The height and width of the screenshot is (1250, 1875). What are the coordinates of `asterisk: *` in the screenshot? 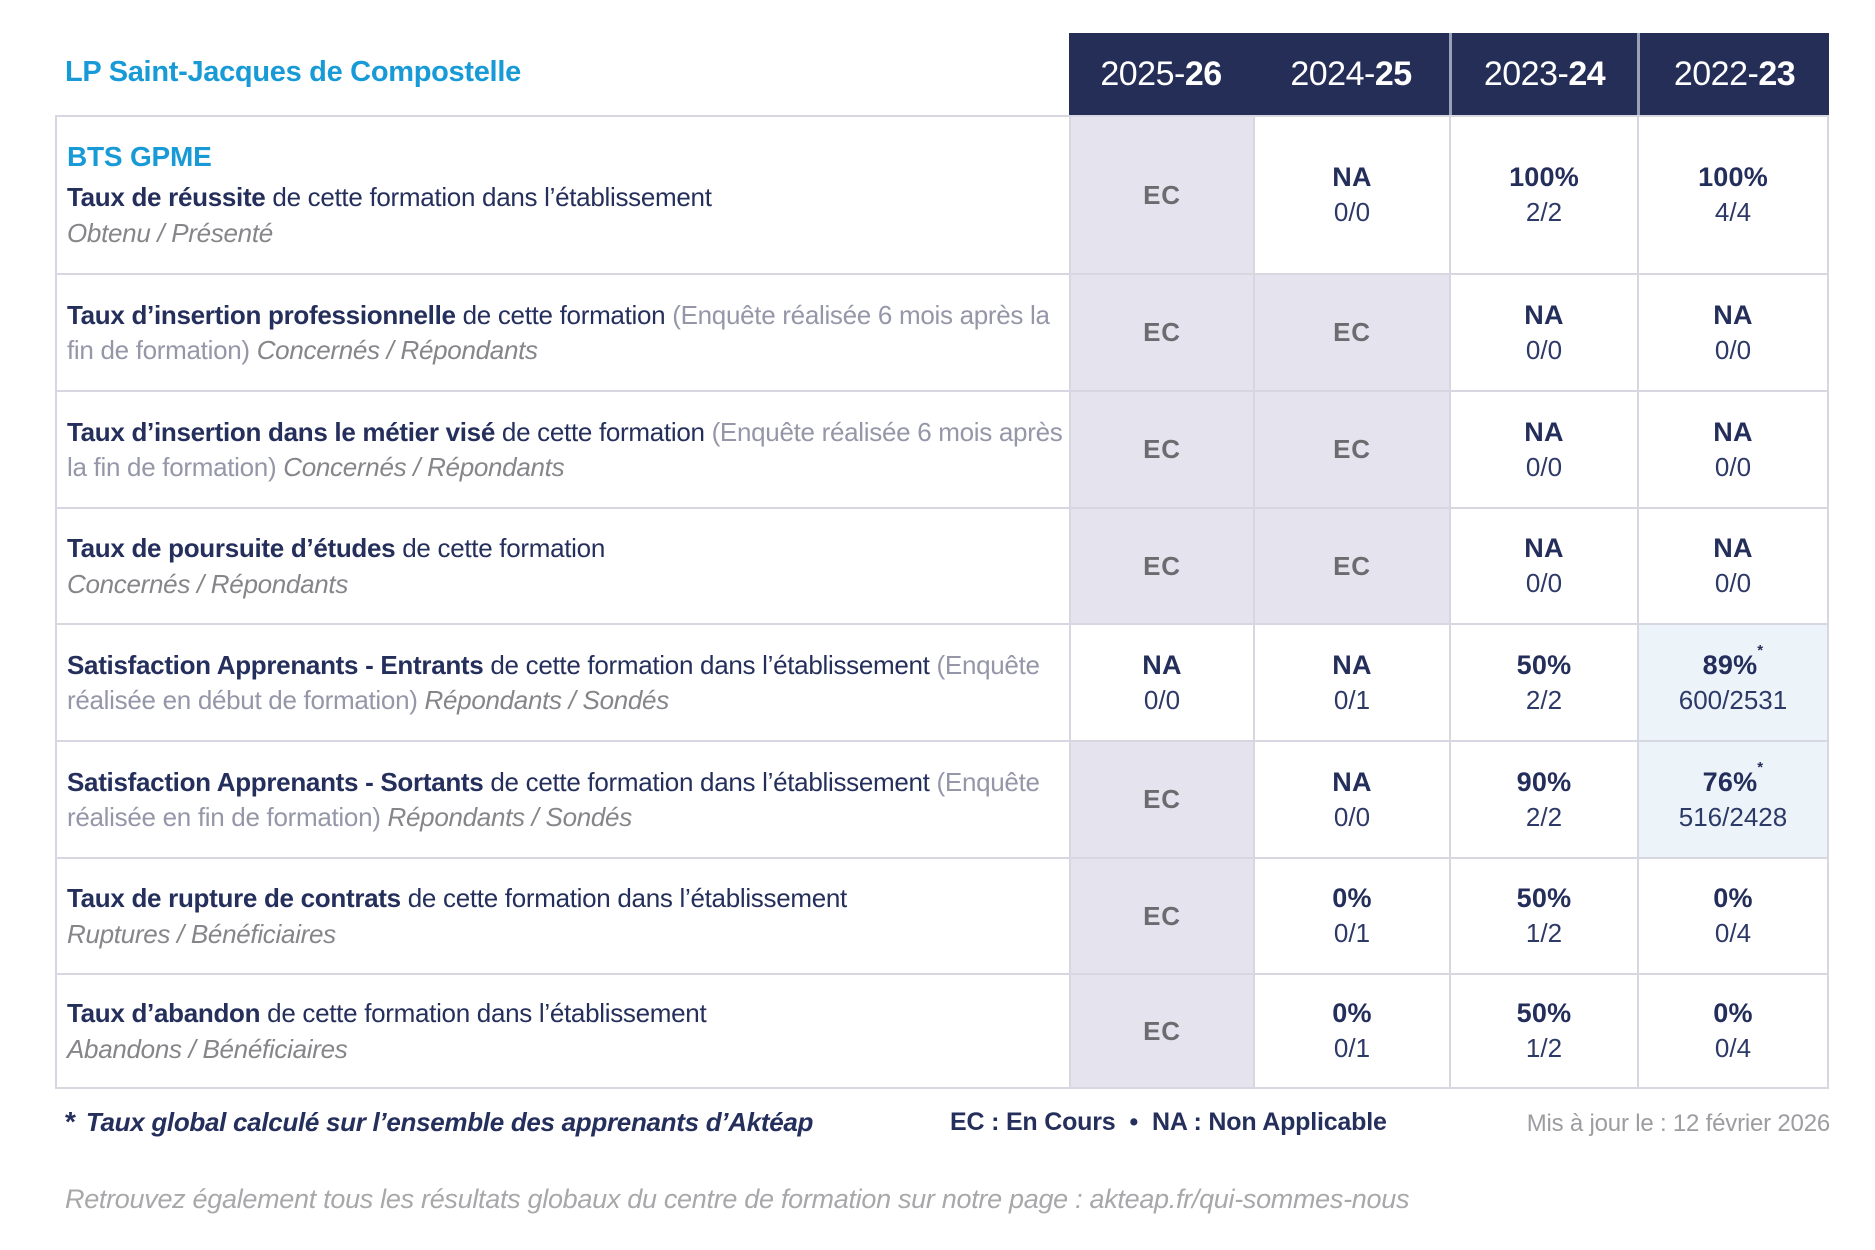 It's located at (70, 1121).